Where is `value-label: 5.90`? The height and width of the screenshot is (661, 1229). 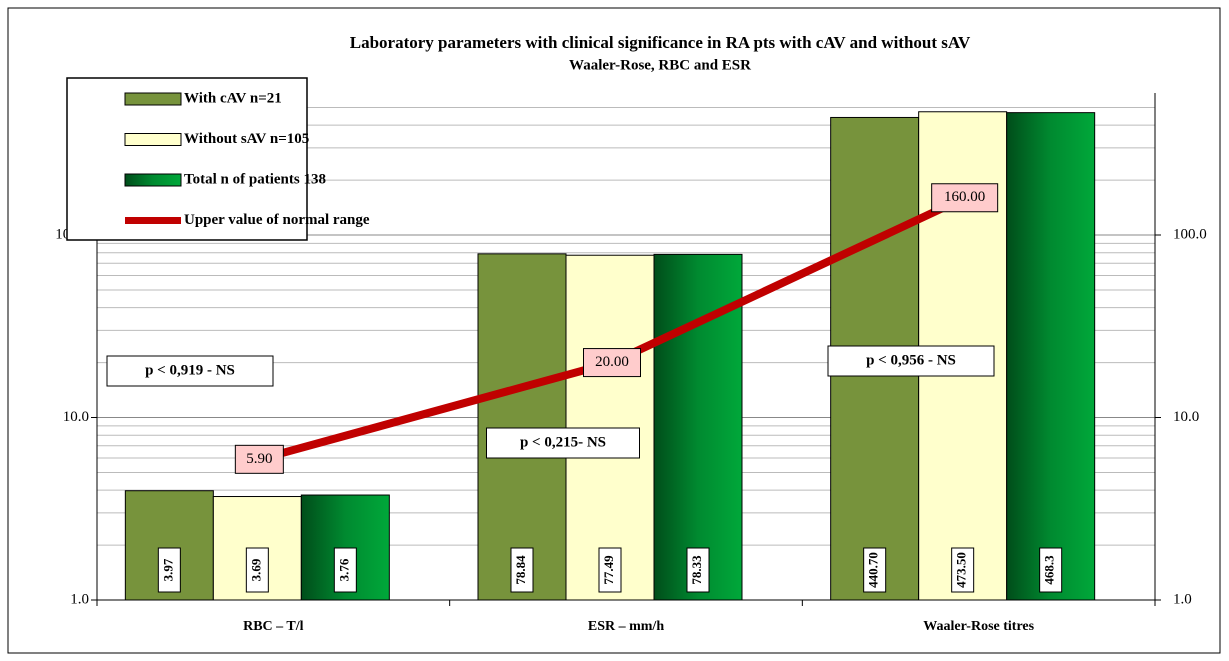 value-label: 5.90 is located at coordinates (259, 459).